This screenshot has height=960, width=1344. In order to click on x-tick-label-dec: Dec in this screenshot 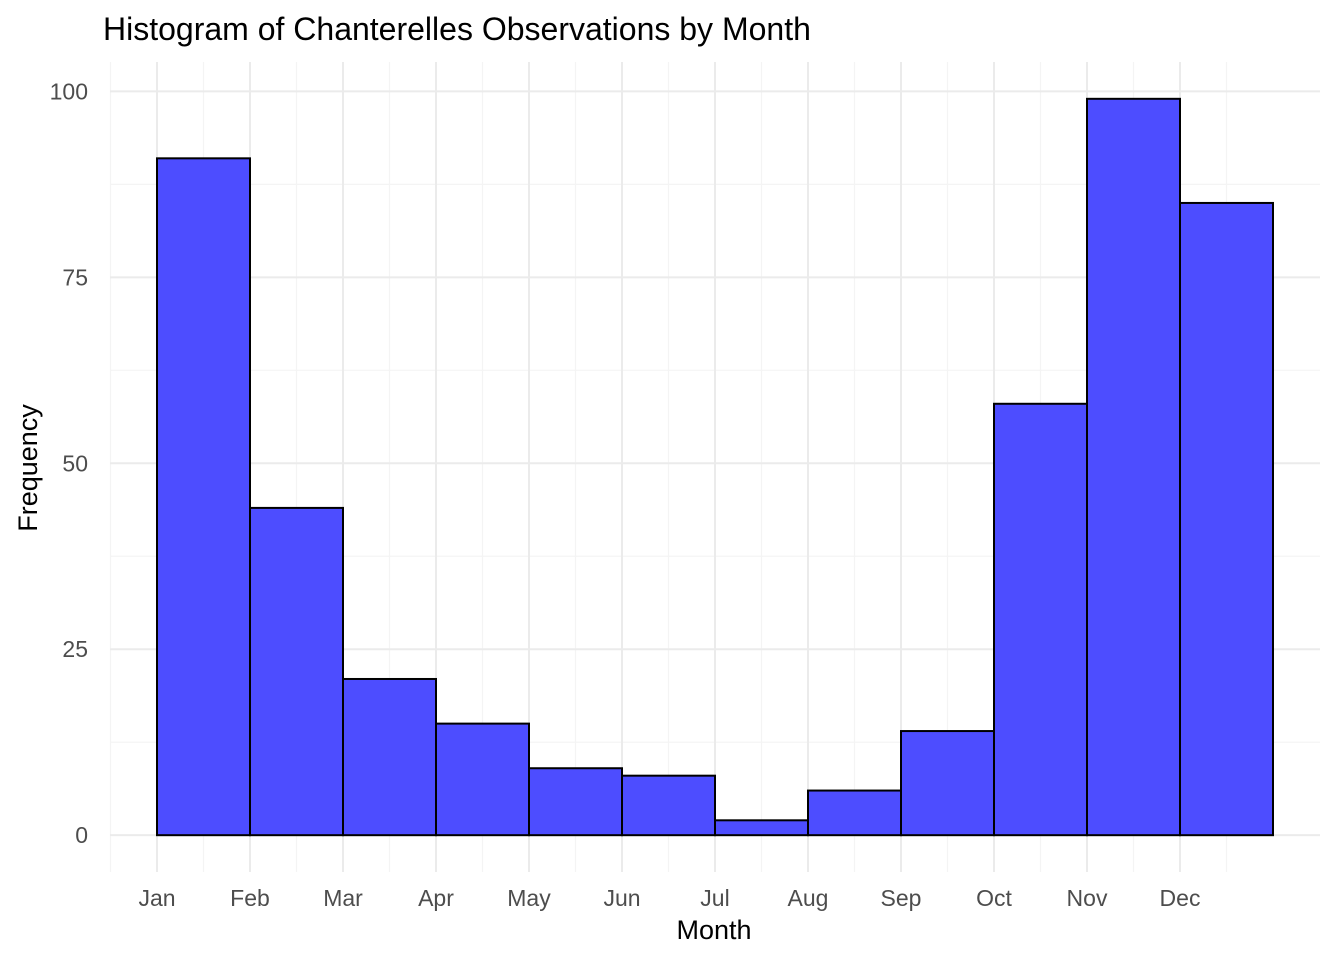, I will do `click(1180, 898)`.